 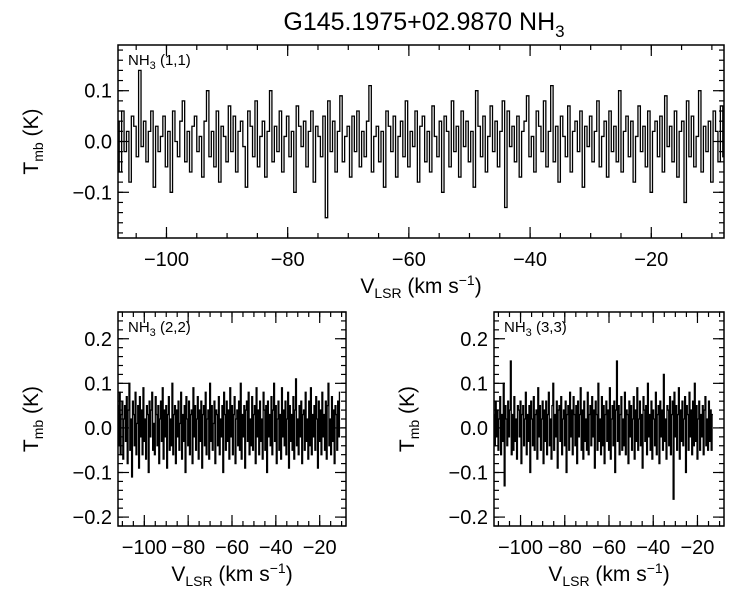 What do you see at coordinates (535, 329) in the screenshot?
I see `panel-label: NH3 (3,3)` at bounding box center [535, 329].